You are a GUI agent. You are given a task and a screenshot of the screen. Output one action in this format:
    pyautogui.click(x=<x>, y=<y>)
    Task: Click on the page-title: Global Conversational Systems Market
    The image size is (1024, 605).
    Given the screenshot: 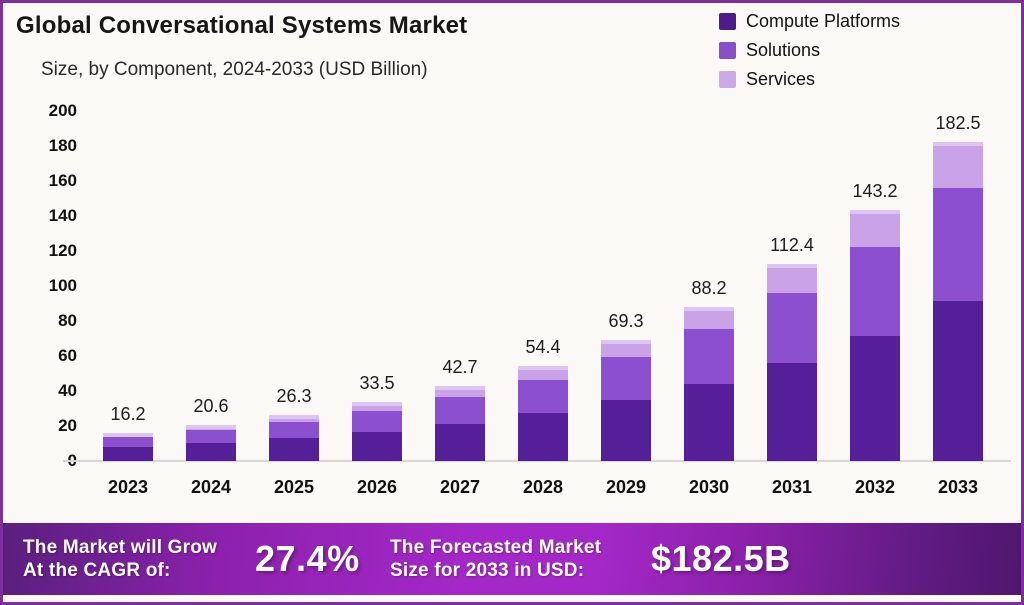 What is the action you would take?
    pyautogui.click(x=242, y=25)
    